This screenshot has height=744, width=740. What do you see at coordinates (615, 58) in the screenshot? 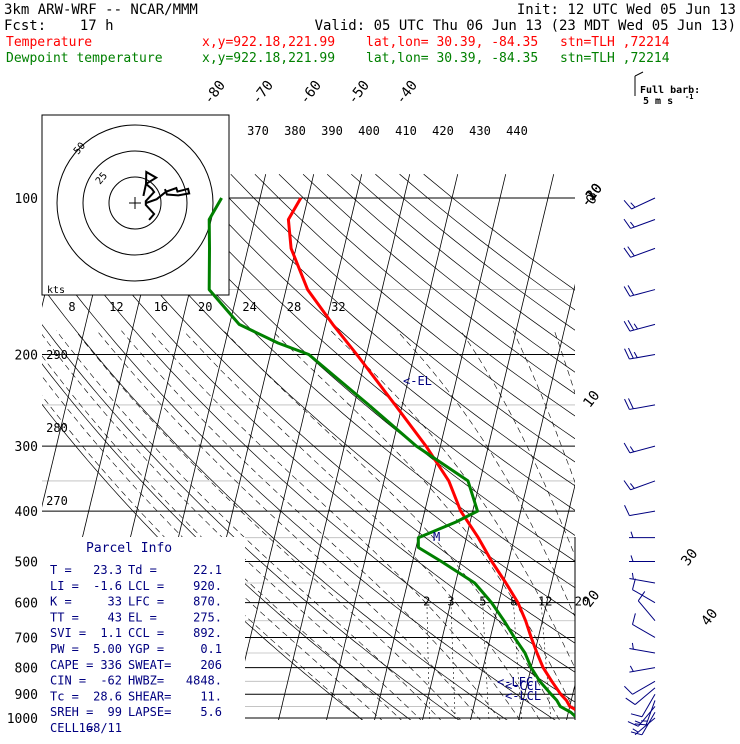
I see `dewpoint-station: stn=TLH ,72214` at bounding box center [615, 58].